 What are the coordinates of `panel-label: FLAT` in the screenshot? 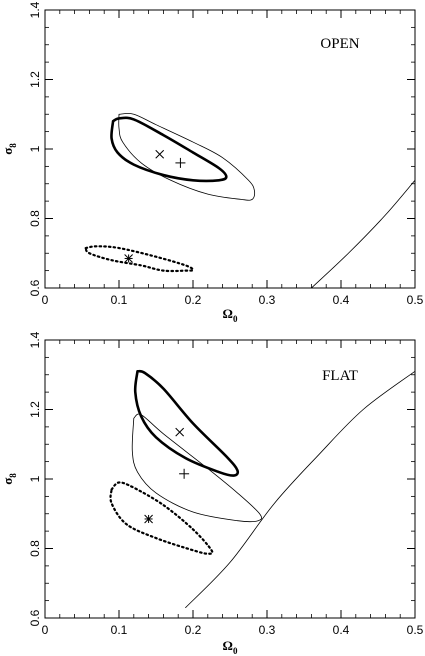 It's located at (340, 376).